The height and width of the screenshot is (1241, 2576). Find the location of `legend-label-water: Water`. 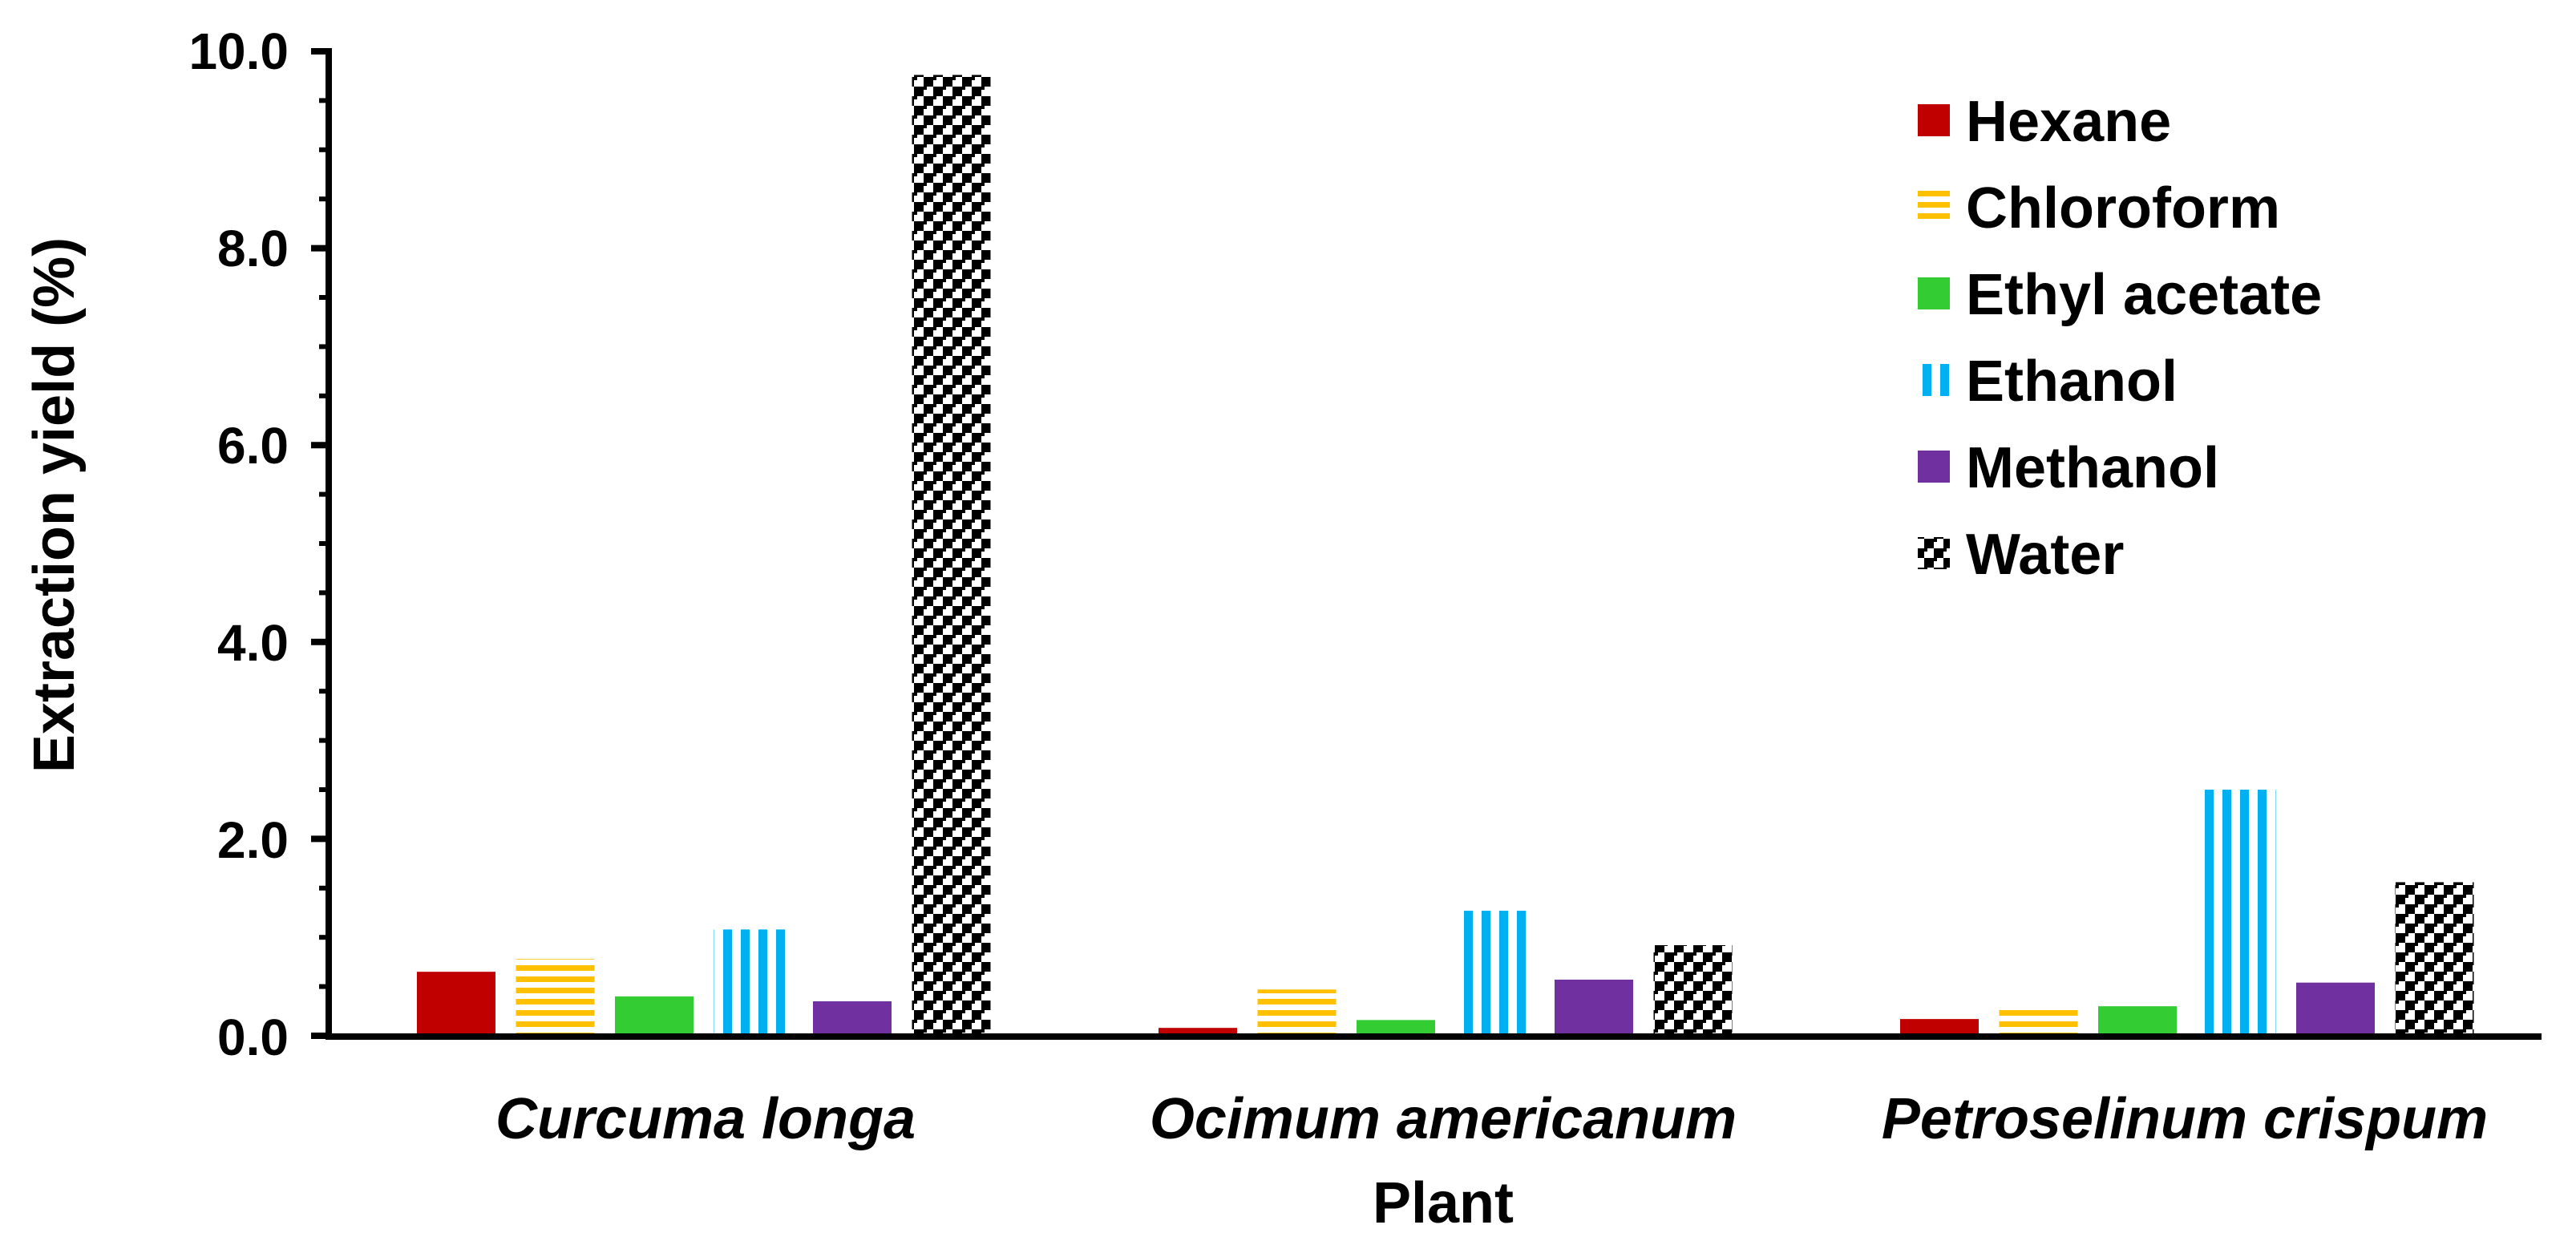

legend-label-water: Water is located at coordinates (2045, 555).